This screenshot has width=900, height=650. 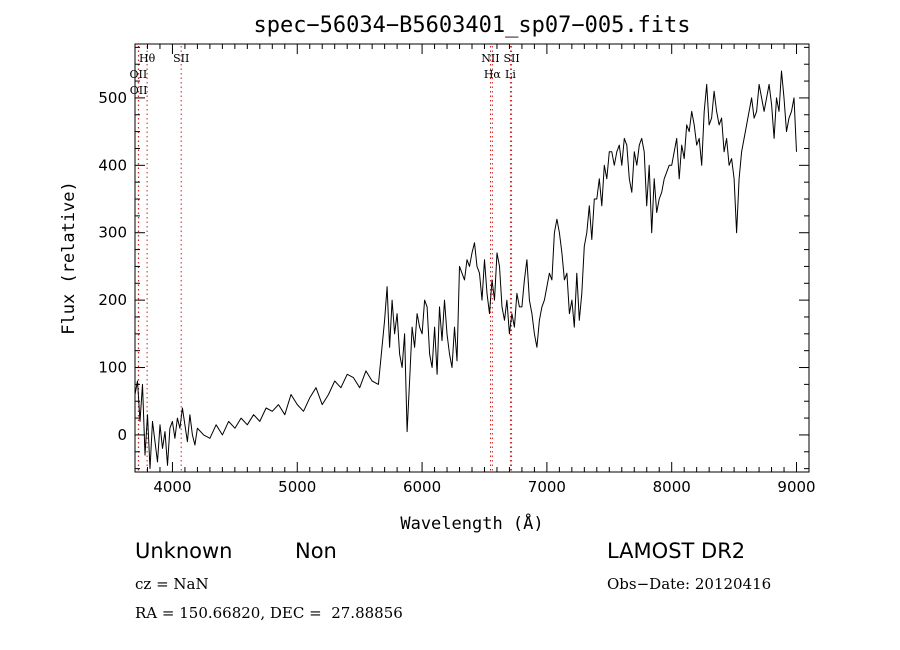 I want to click on redshift-cz: cz = NaN, so click(x=172, y=584).